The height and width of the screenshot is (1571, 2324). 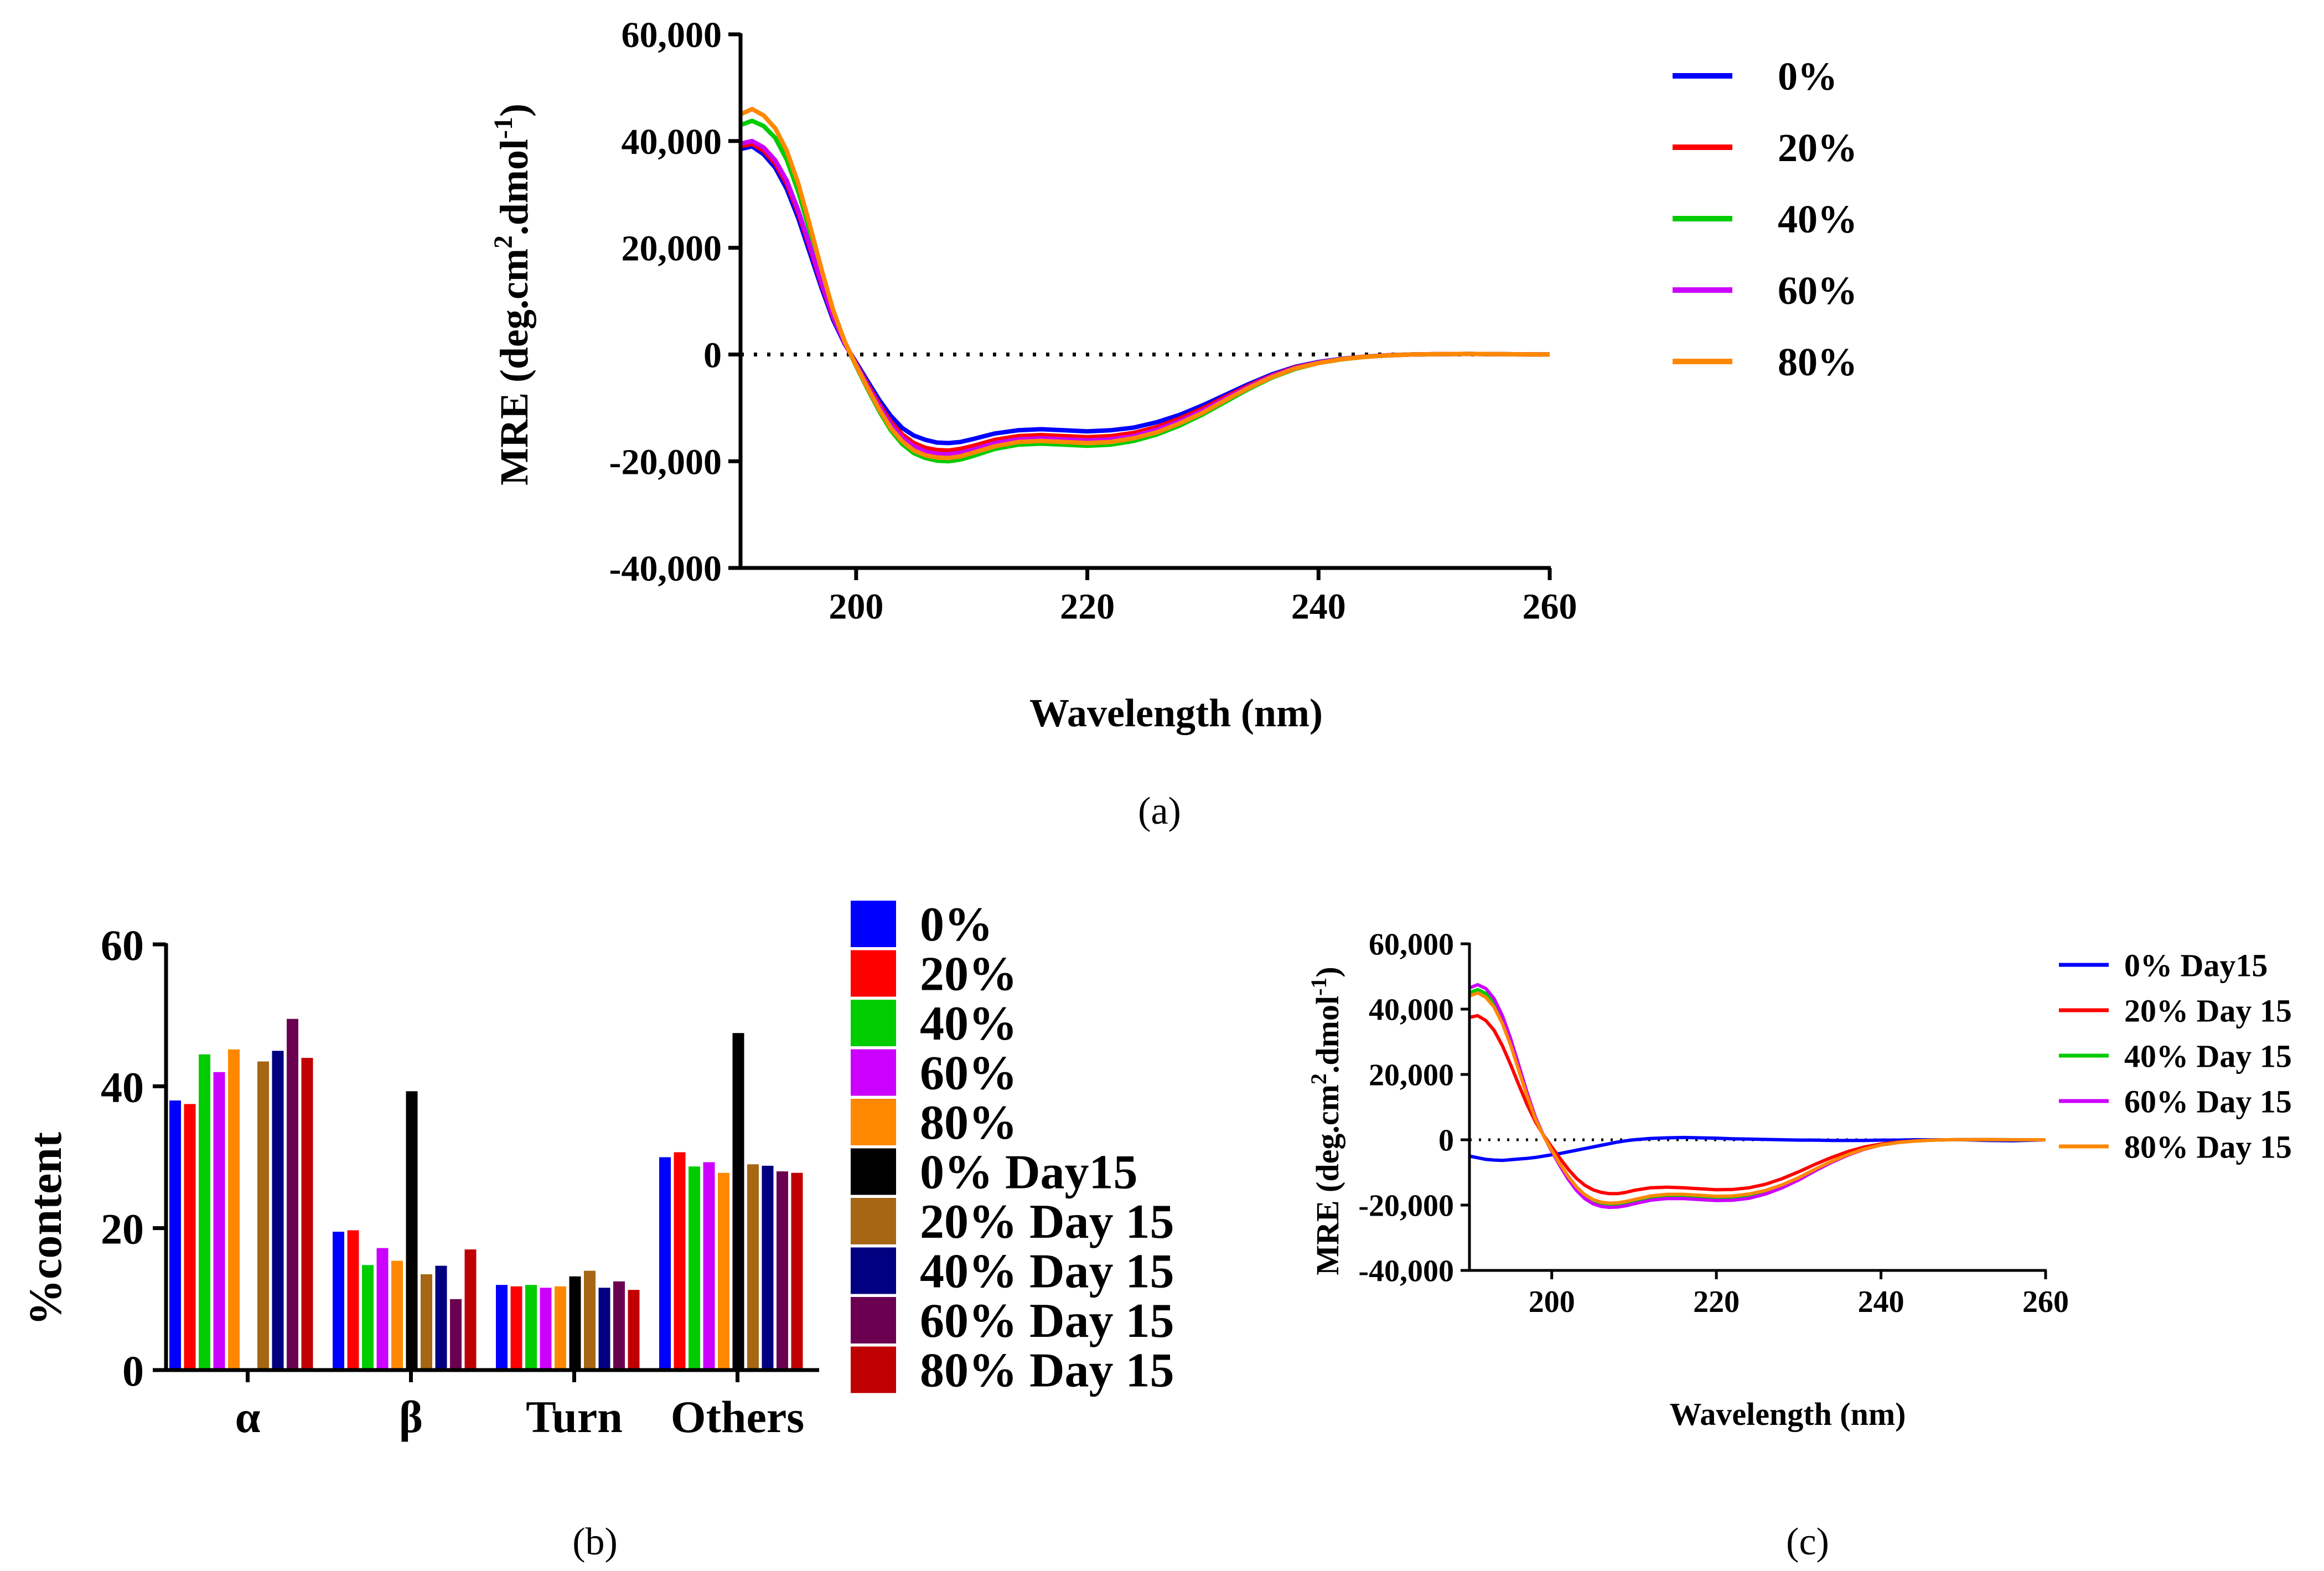 I want to click on panel-b-legend-label-60: 60%, so click(x=968, y=1073).